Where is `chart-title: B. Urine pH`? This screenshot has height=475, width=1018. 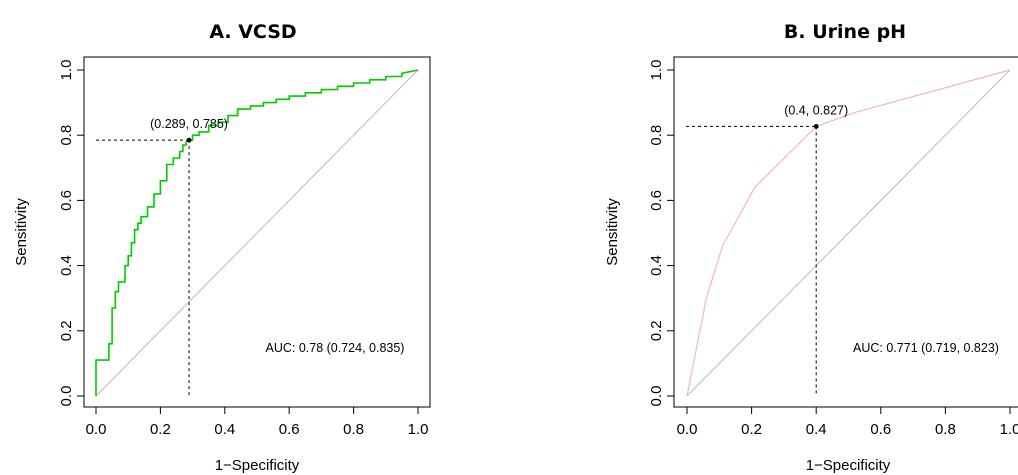
chart-title: B. Urine pH is located at coordinates (845, 32).